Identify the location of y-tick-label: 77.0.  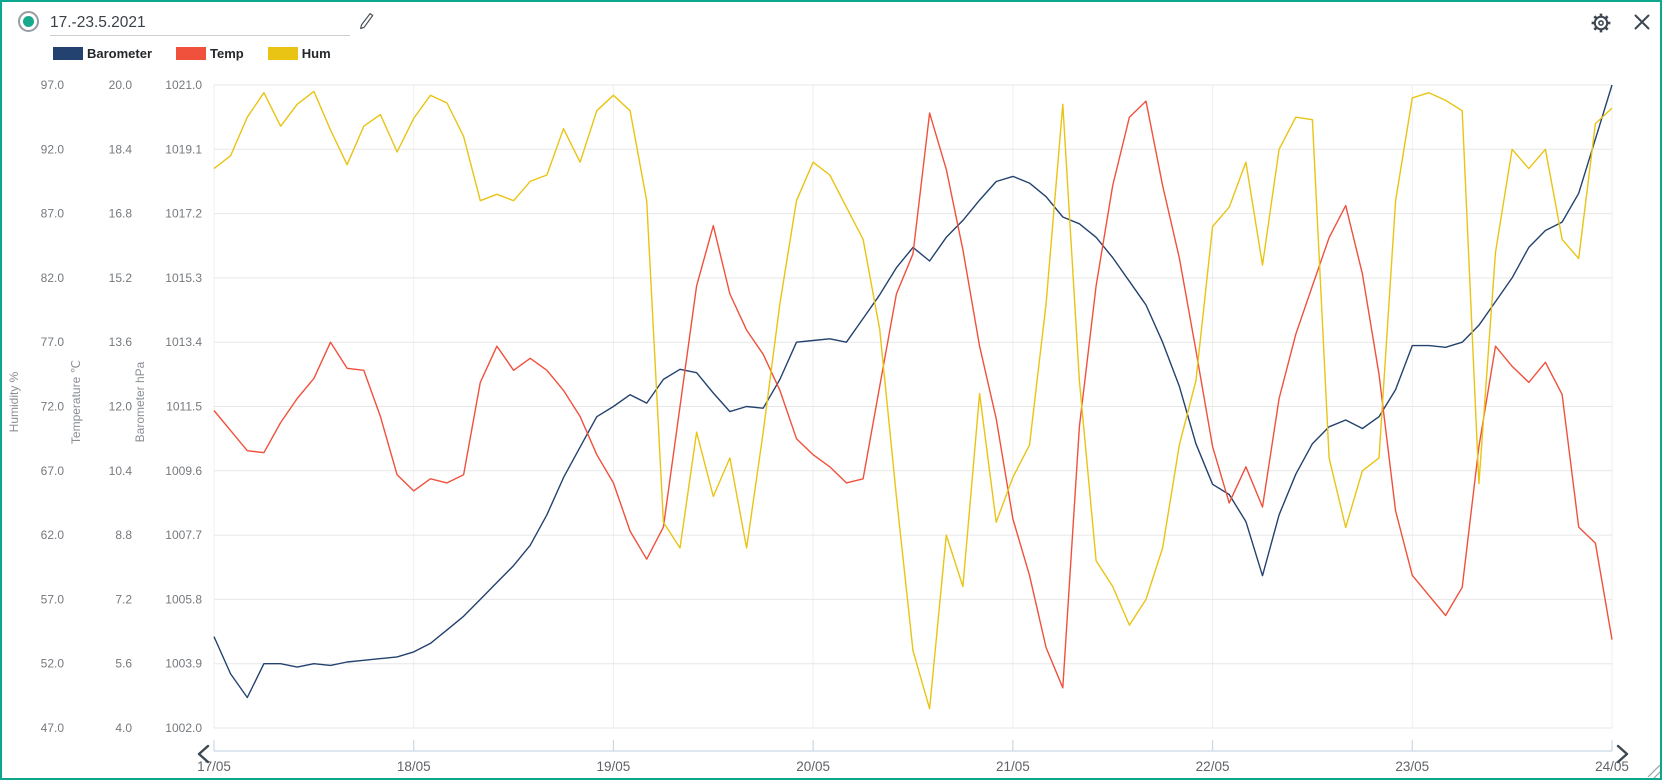
(53, 342).